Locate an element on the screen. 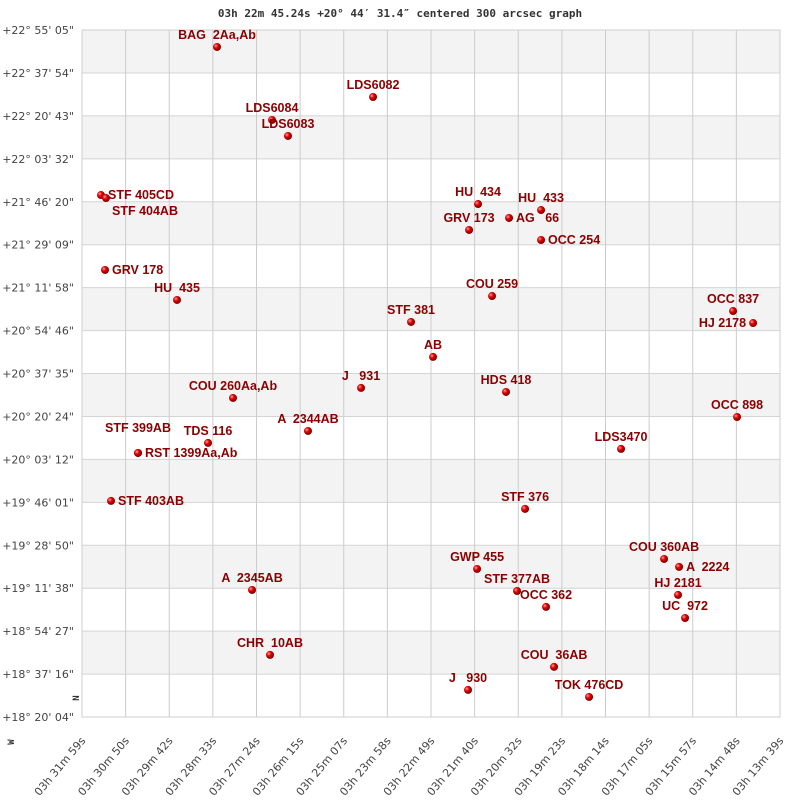 This screenshot has height=800, width=800. star-label: LDS6084 is located at coordinates (272, 108).